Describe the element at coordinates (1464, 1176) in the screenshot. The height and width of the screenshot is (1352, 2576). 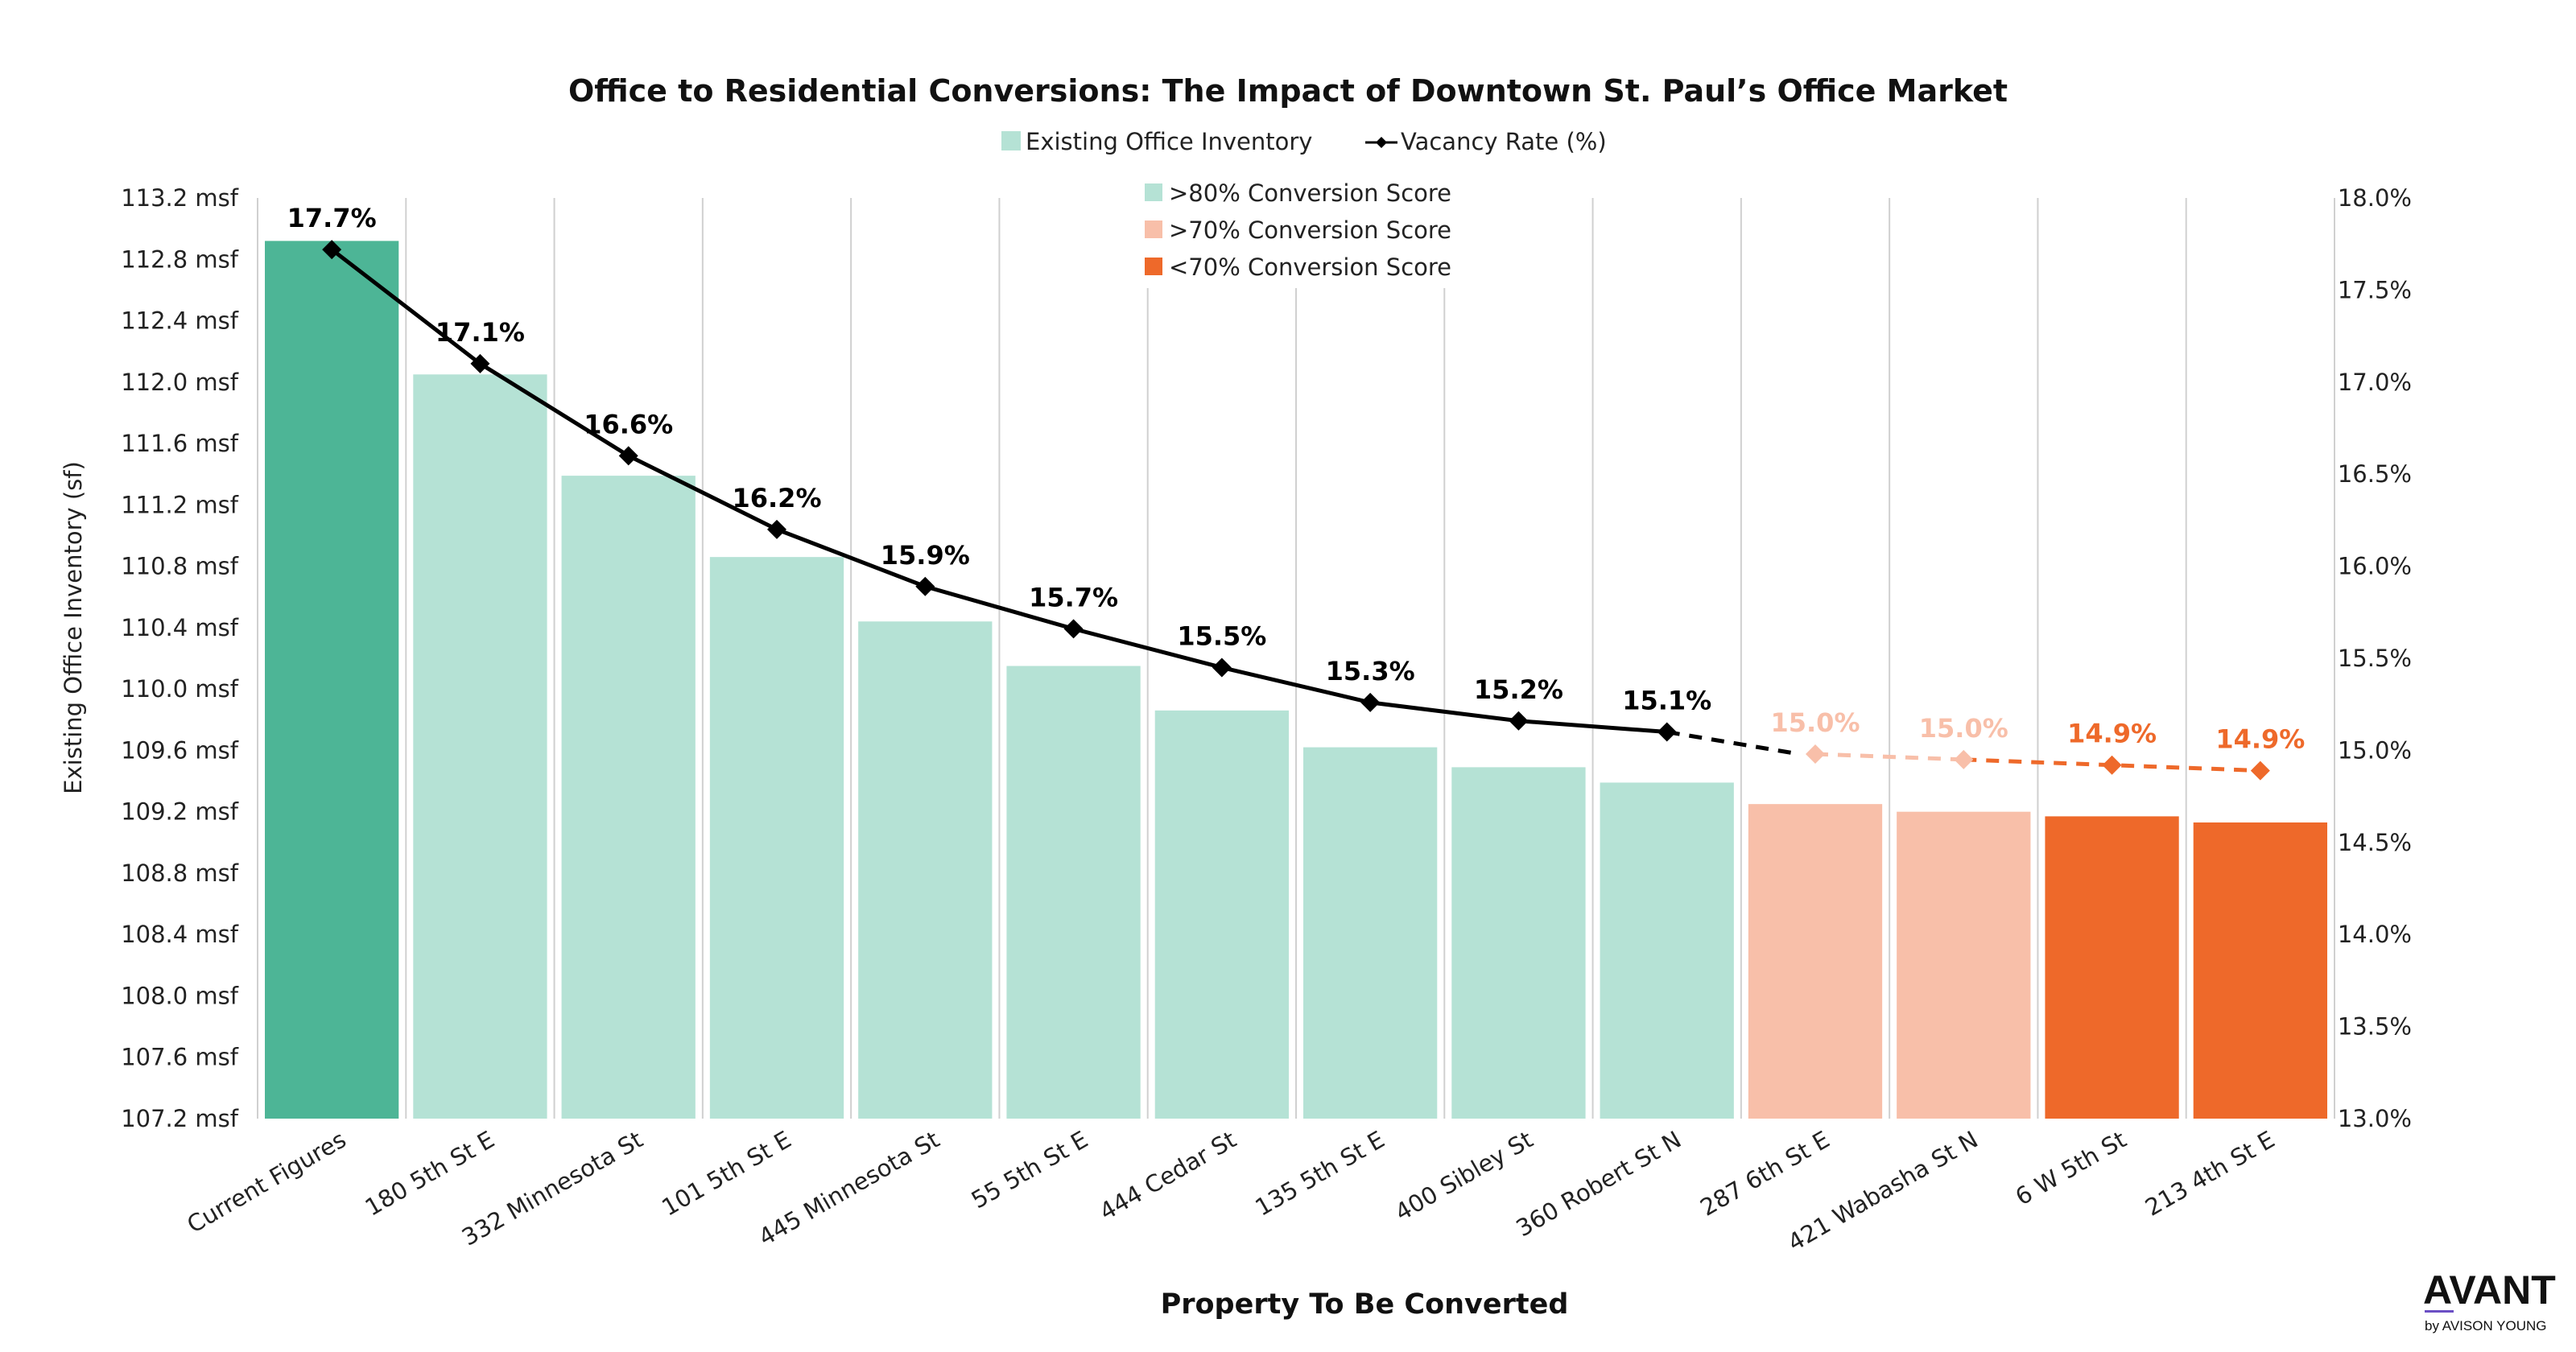
I see `x-category-label: 400 Sibley St` at that location.